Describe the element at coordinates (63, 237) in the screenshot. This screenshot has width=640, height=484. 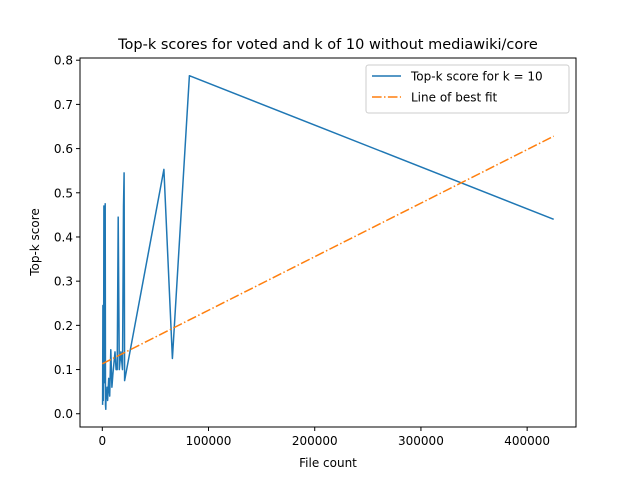
I see `y-tick-label: 0.4` at that location.